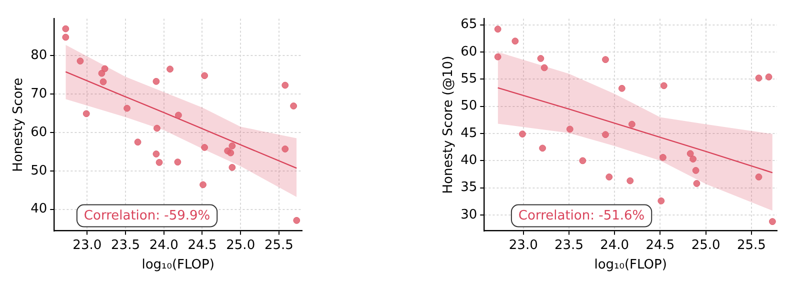 The height and width of the screenshot is (282, 789). Describe the element at coordinates (39, 56) in the screenshot. I see `y-tick-label: 80` at that location.